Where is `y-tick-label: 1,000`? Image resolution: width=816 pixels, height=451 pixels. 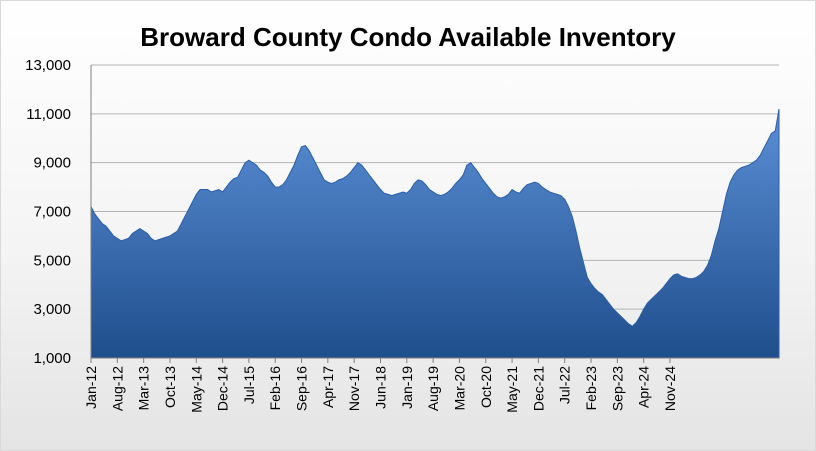
y-tick-label: 1,000 is located at coordinates (52, 358).